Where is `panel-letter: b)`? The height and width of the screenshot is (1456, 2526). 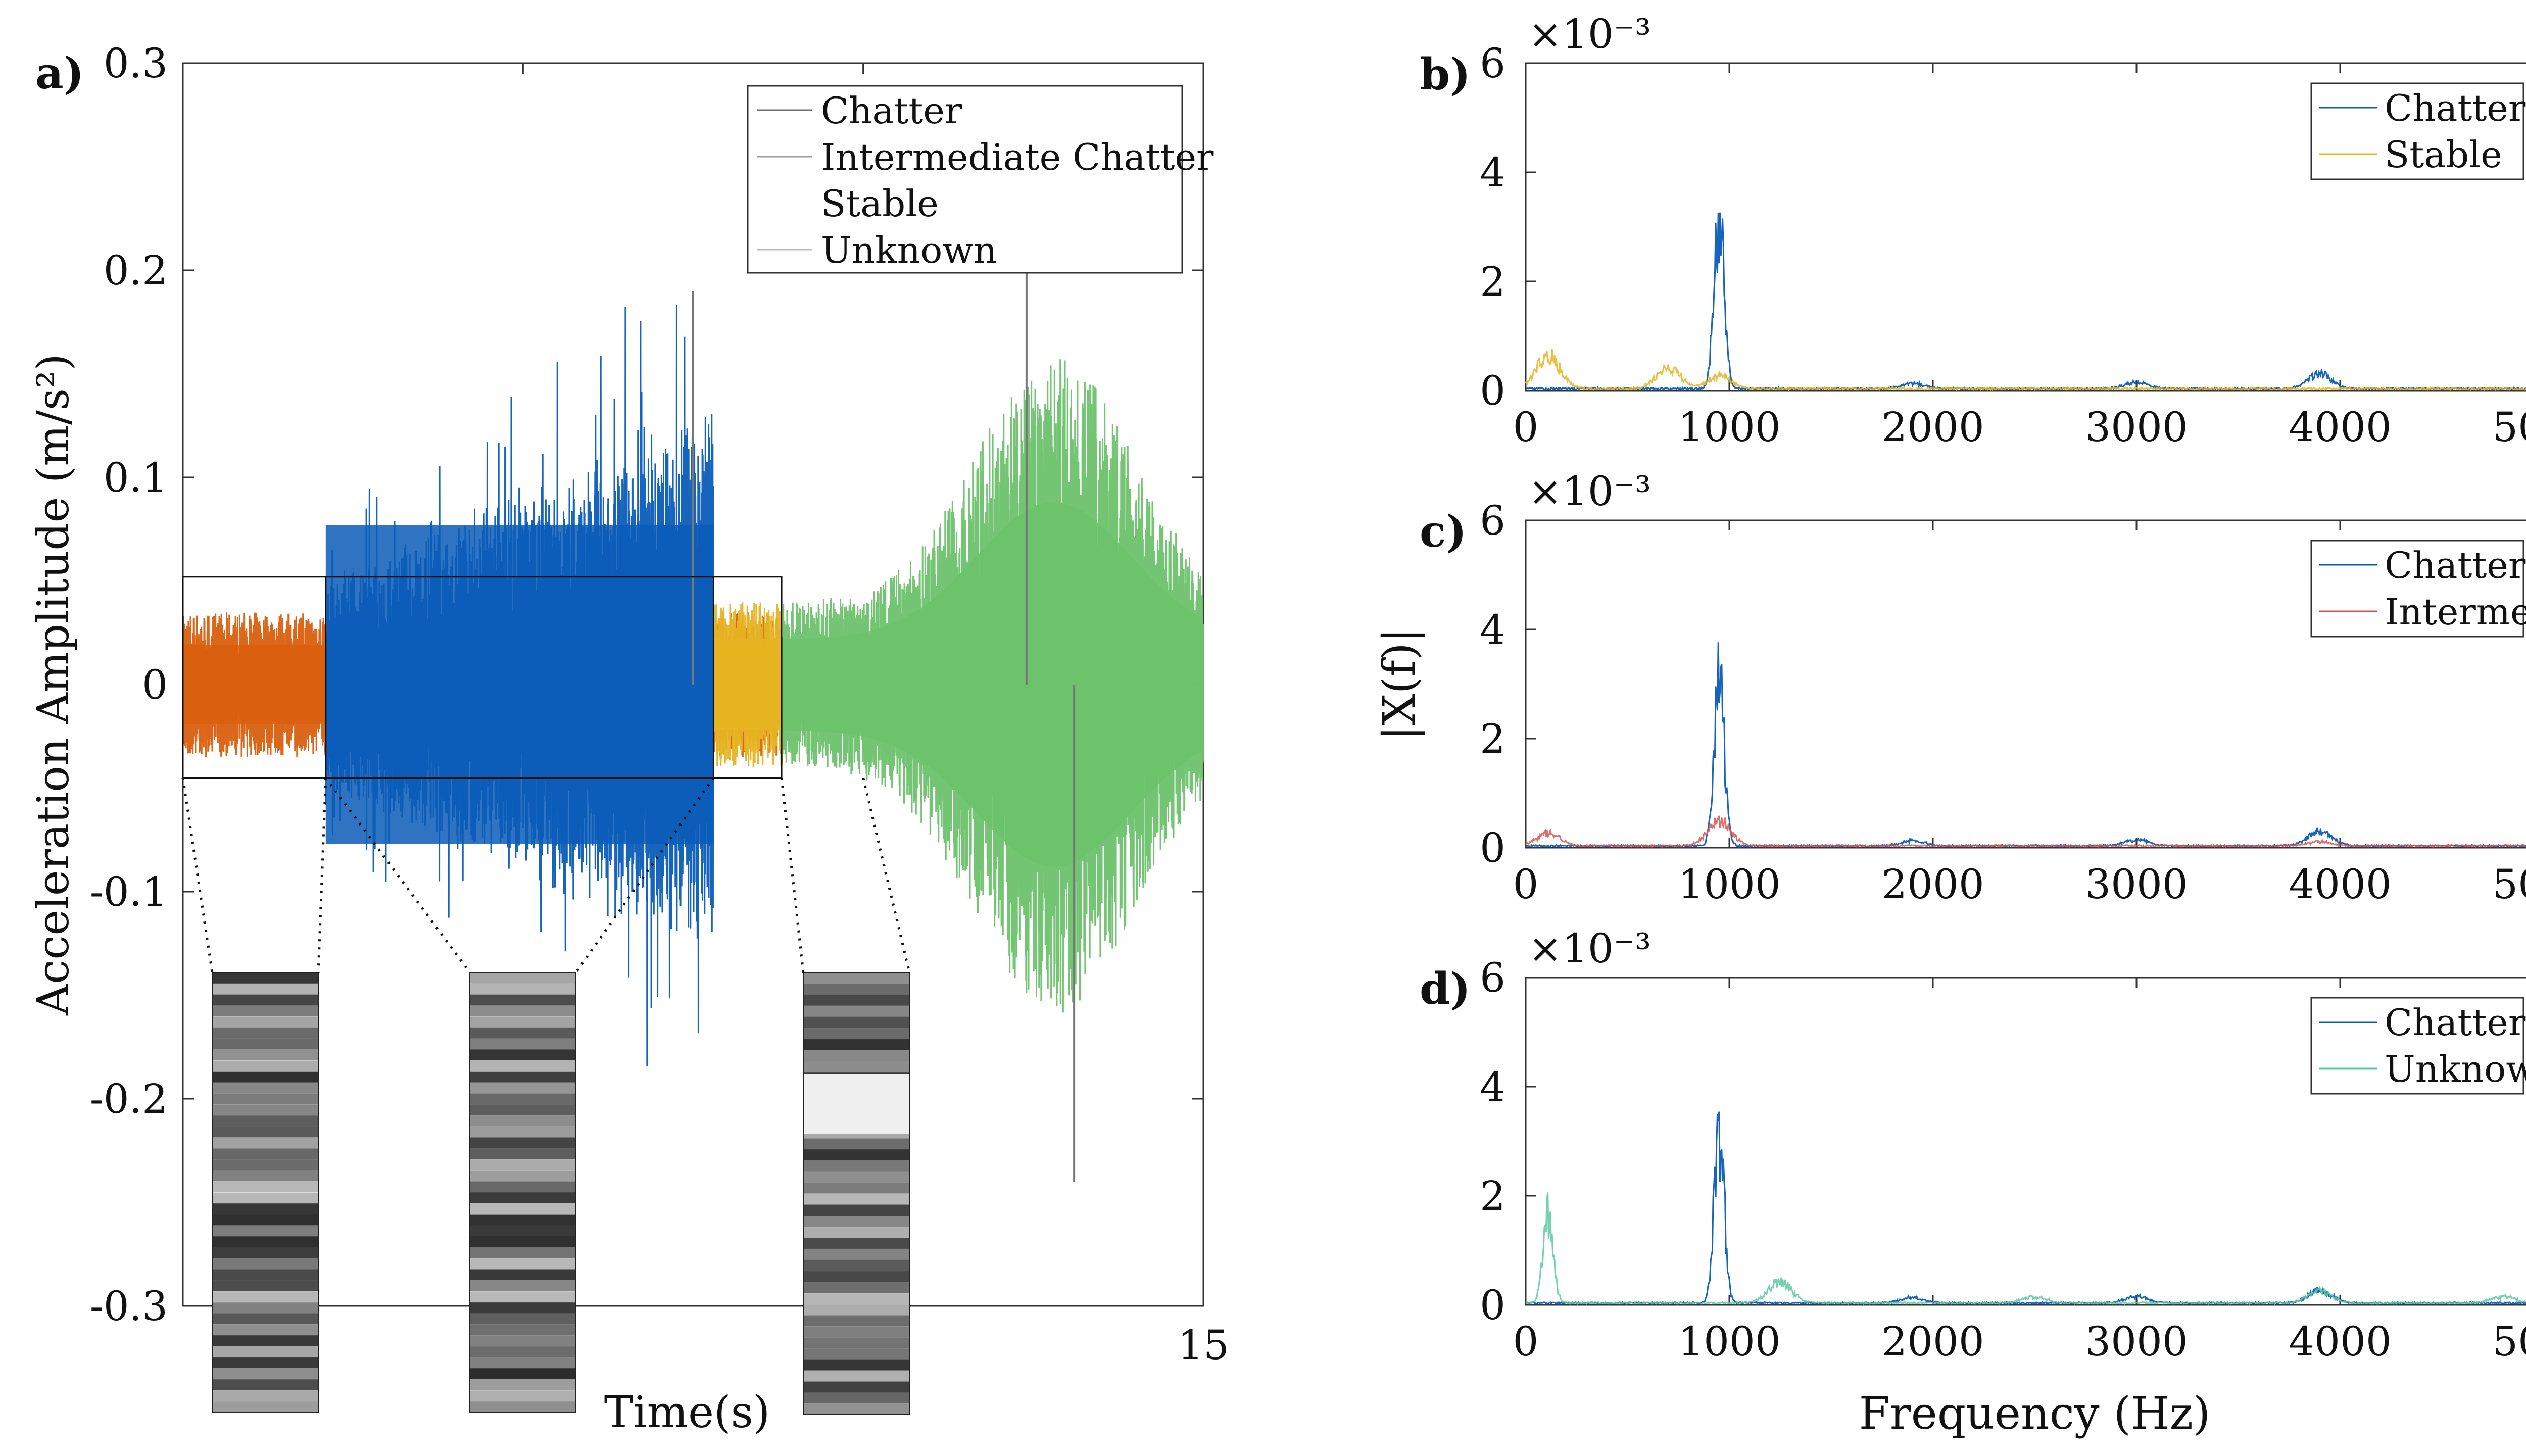
panel-letter: b) is located at coordinates (1445, 74).